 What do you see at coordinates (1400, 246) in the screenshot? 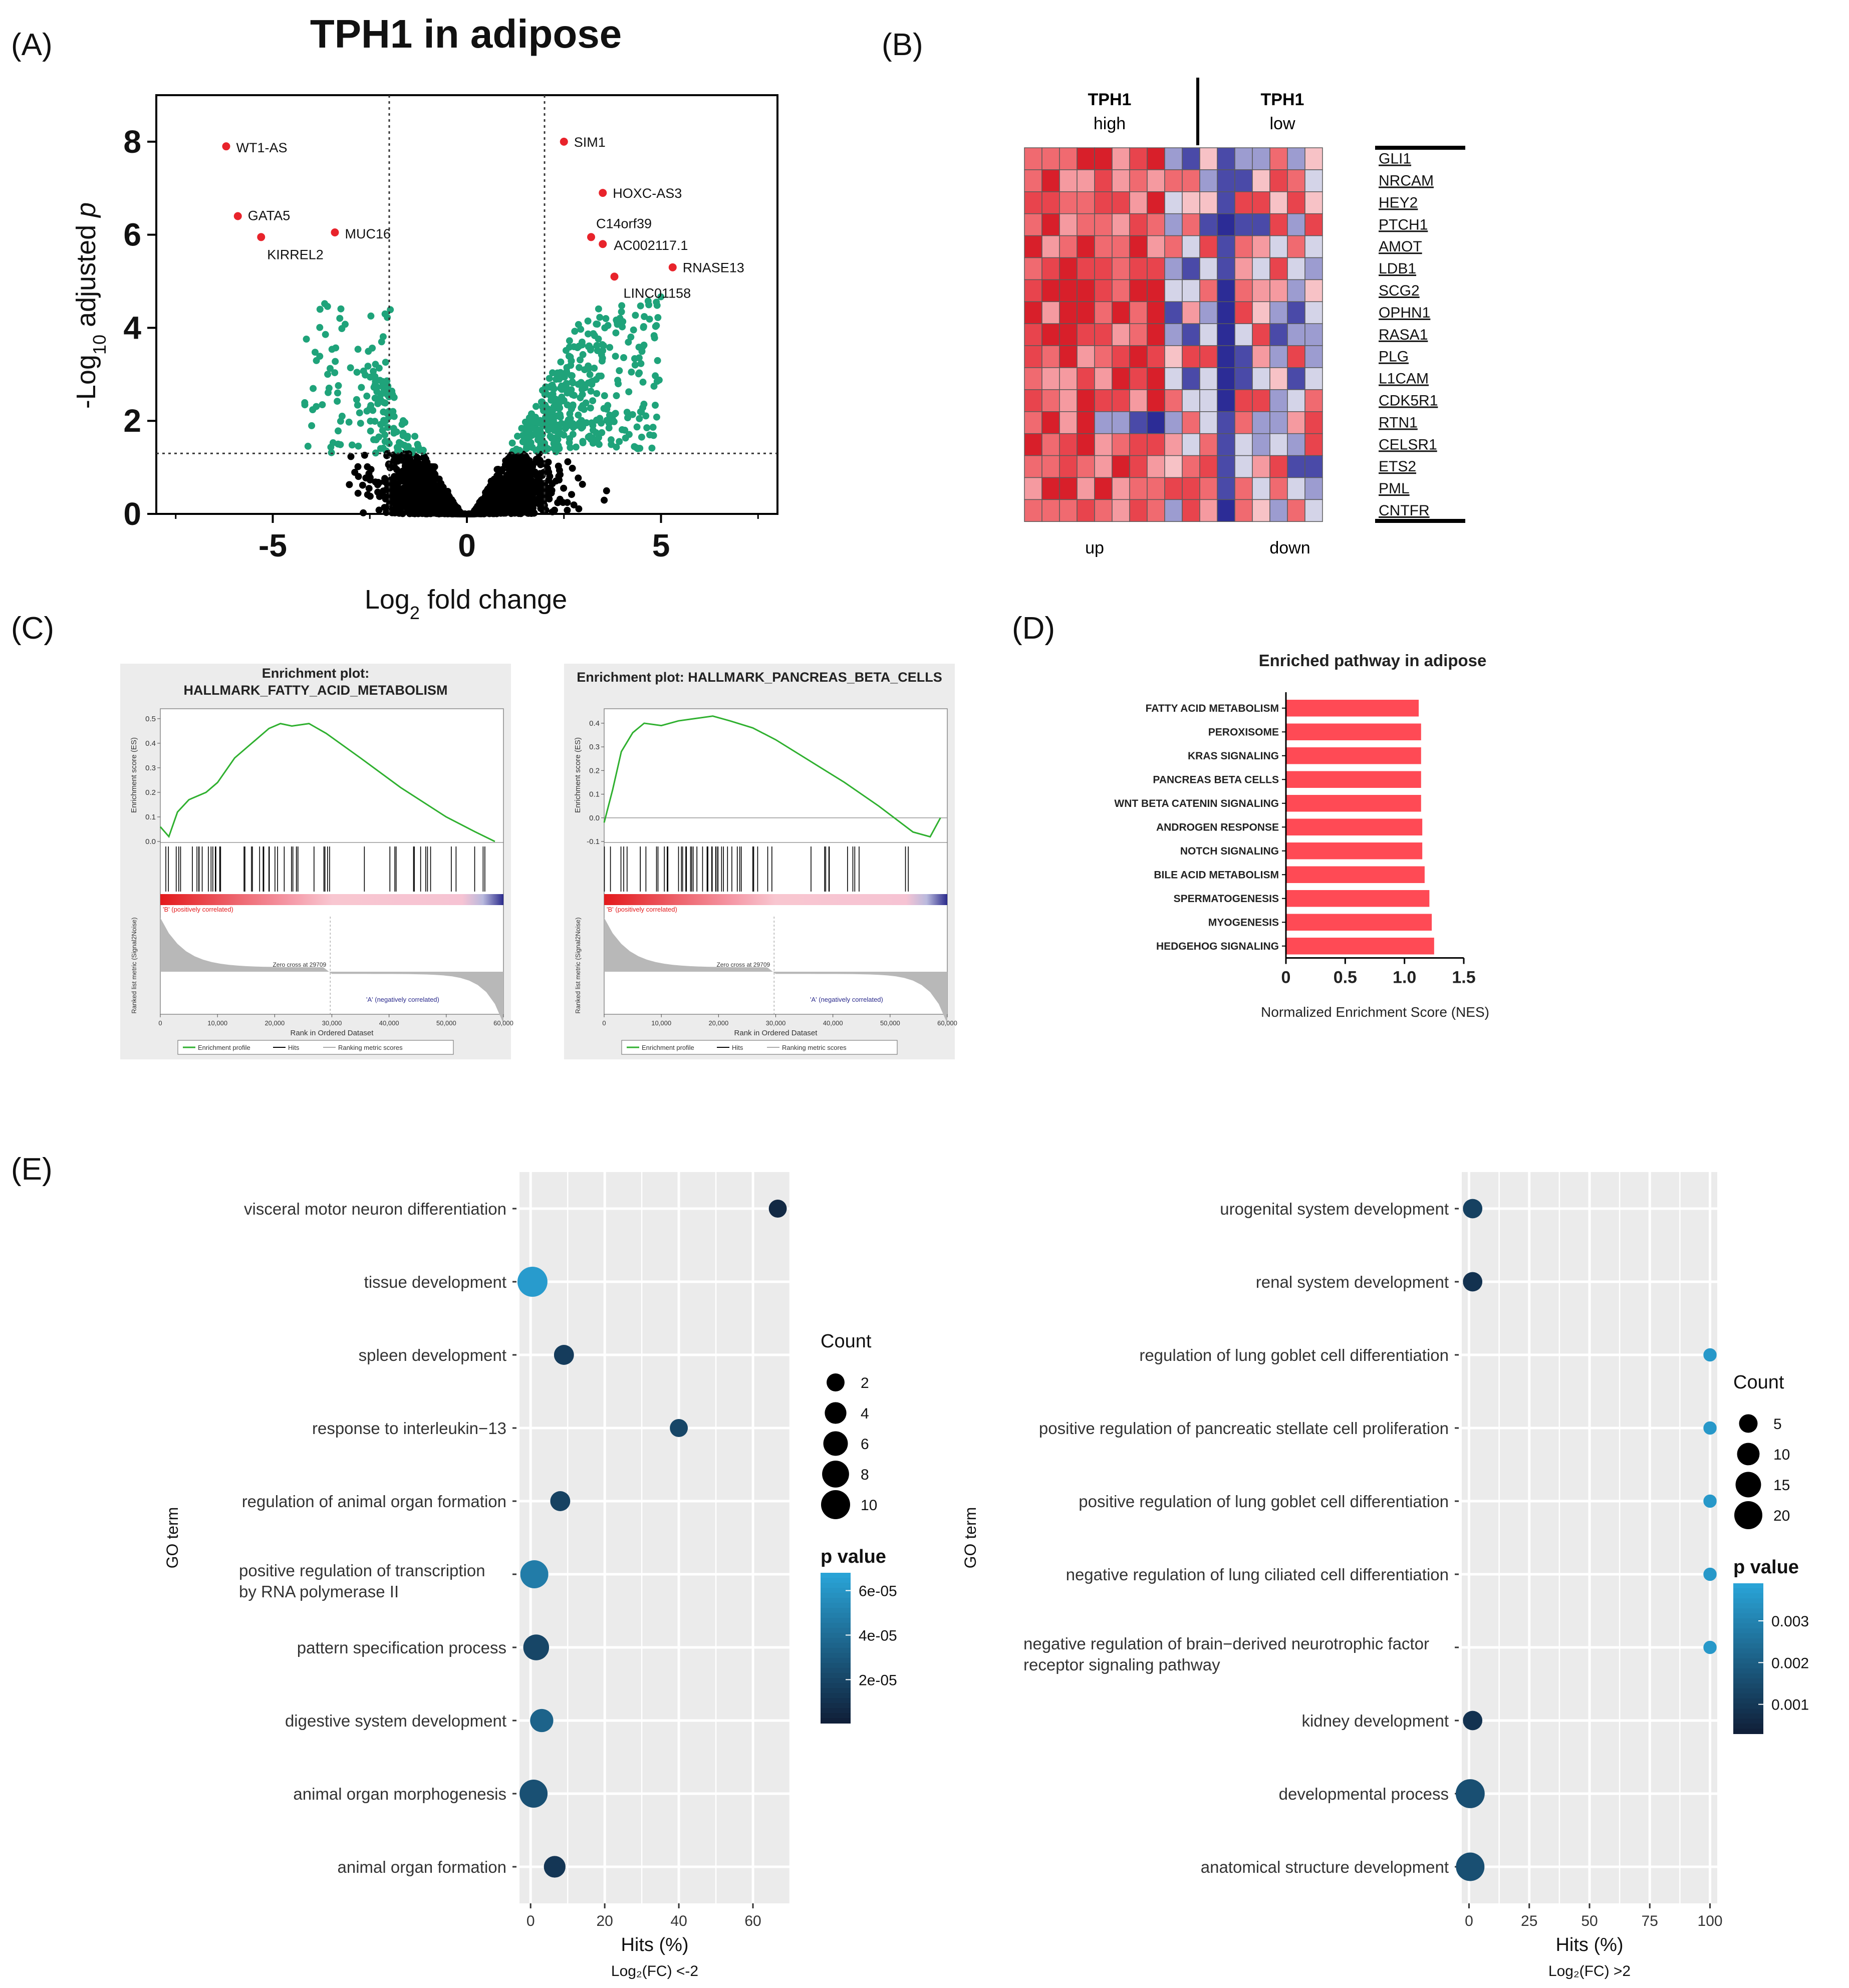
I see `heatmap-gene-label: AMOT` at bounding box center [1400, 246].